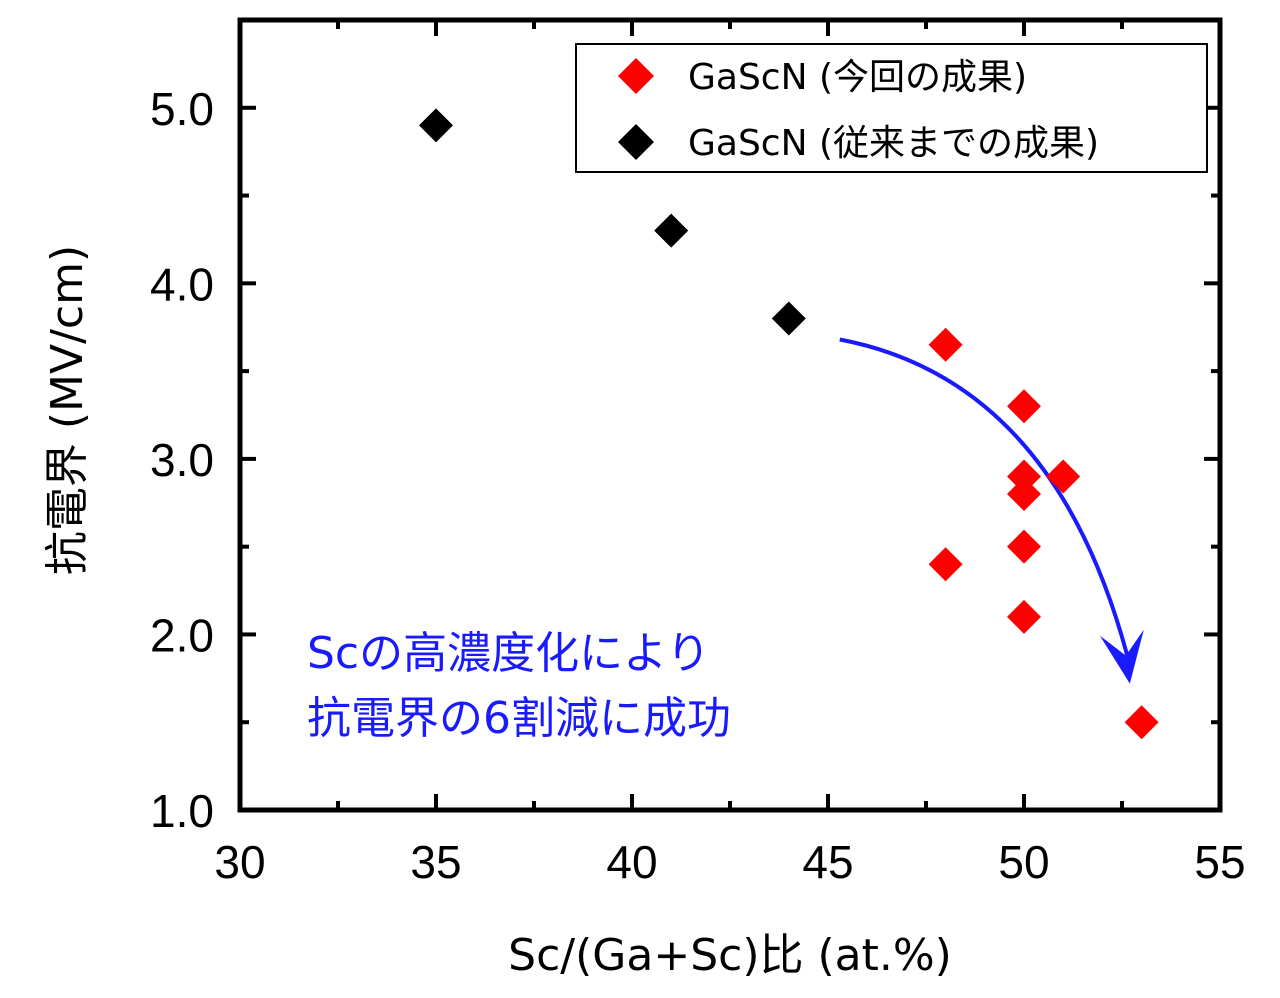 This screenshot has width=1280, height=998. I want to click on x-tick-label: 40, so click(631, 862).